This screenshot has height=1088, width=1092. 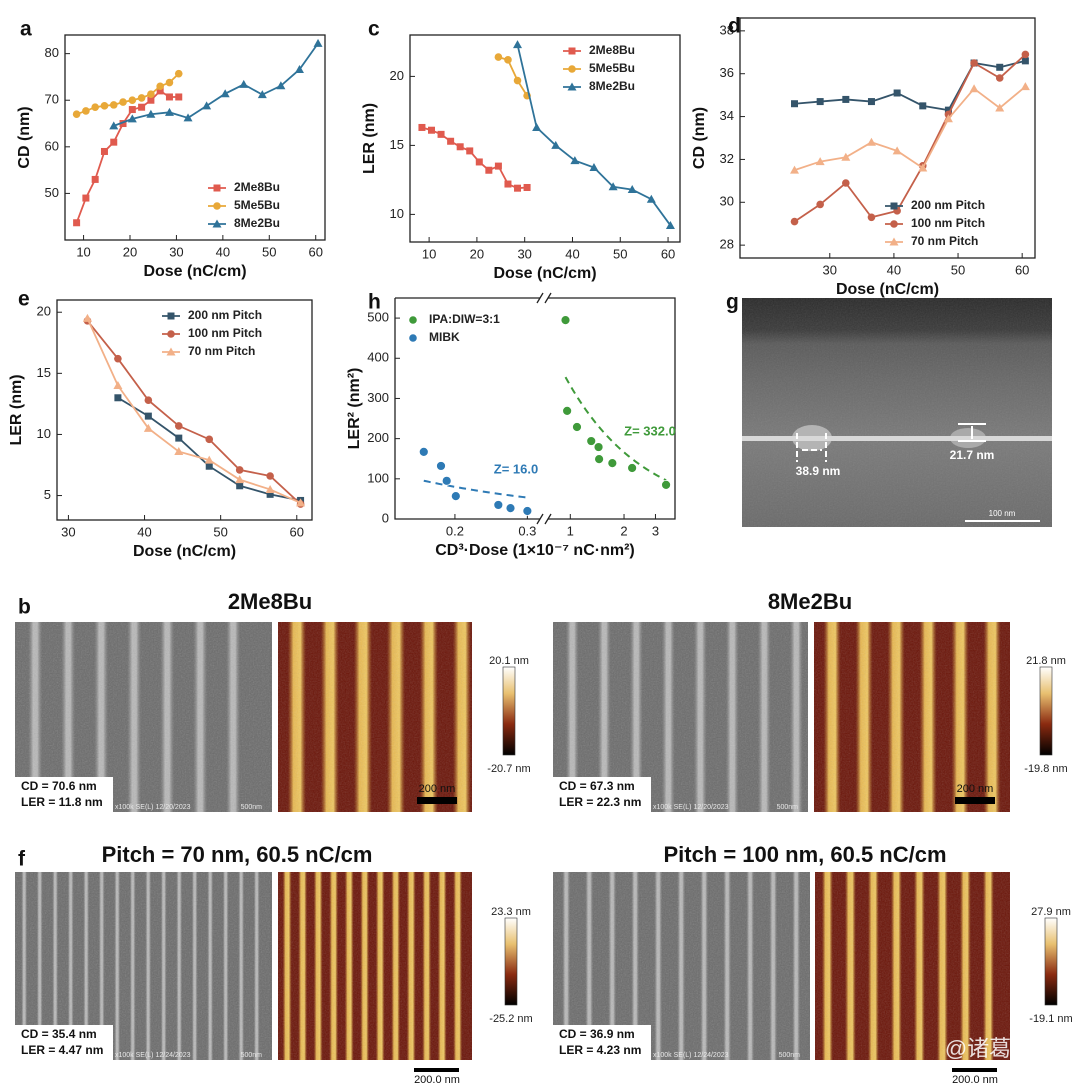 What do you see at coordinates (510, 1019) in the screenshot?
I see `colorbar-min: -25.2 nm` at bounding box center [510, 1019].